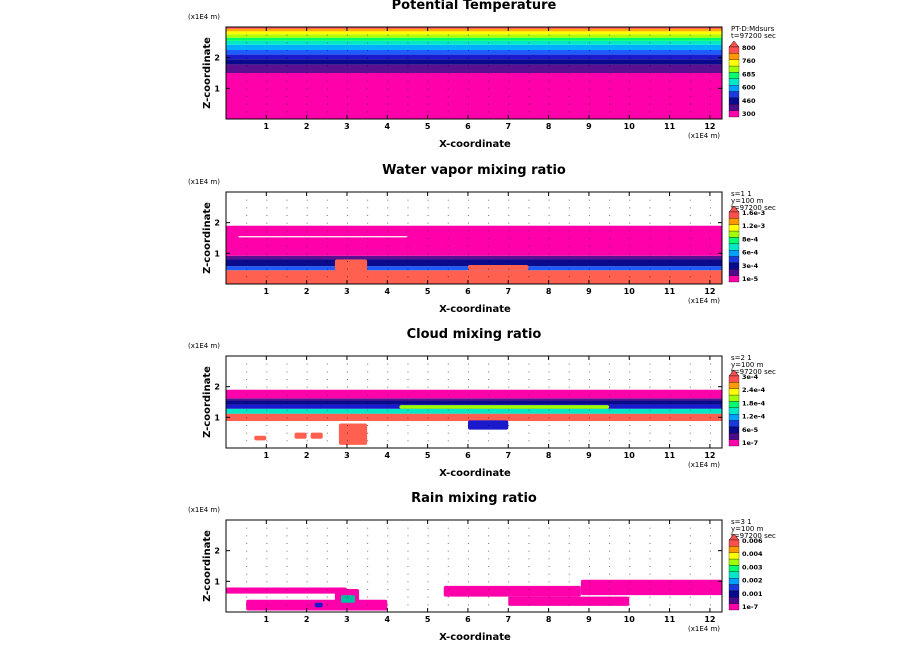  Describe the element at coordinates (388, 291) in the screenshot. I see `x-tick-label: 4` at that location.